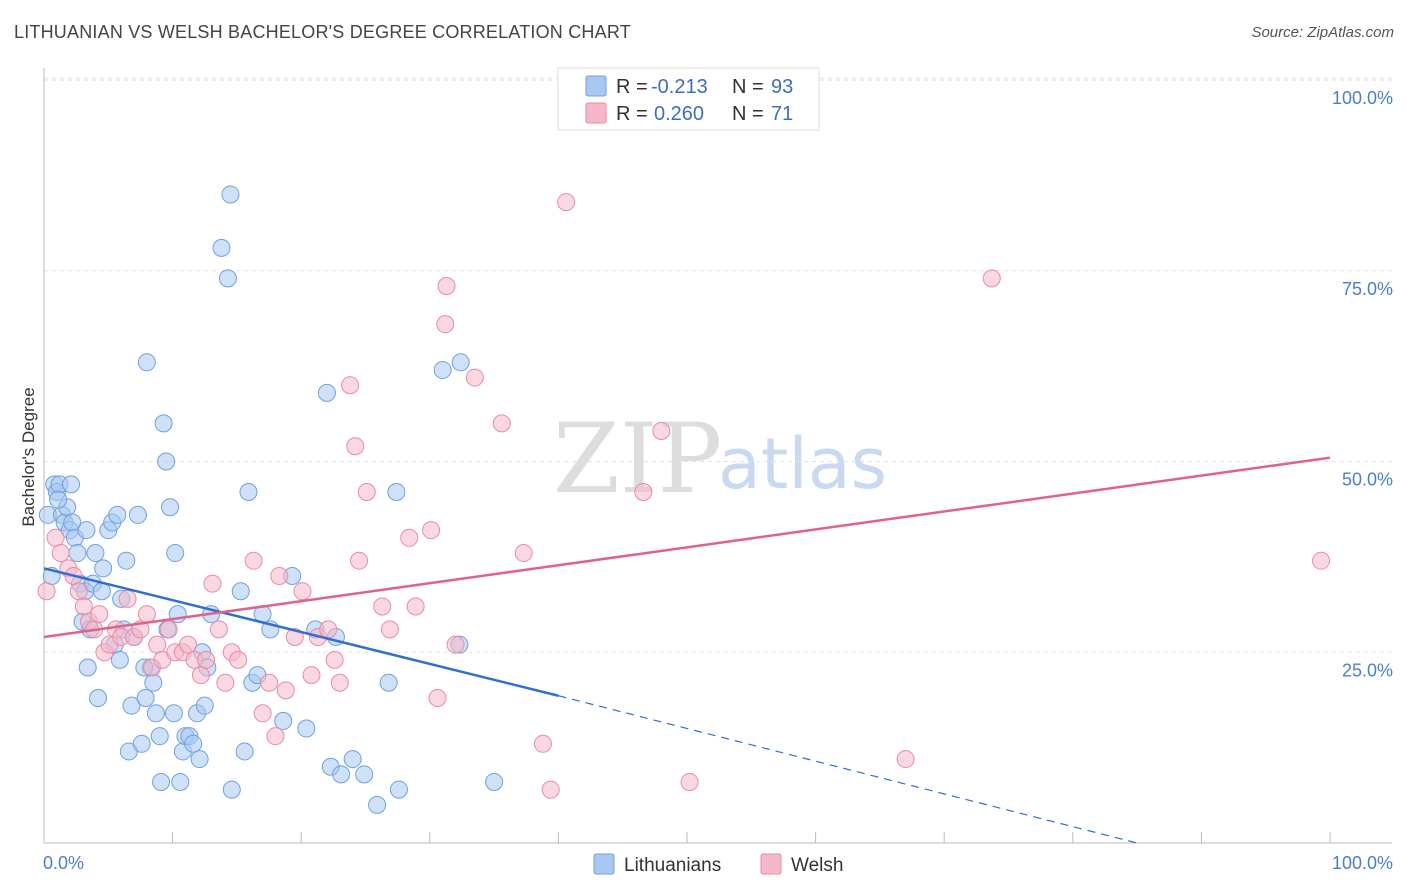 The image size is (1406, 892). What do you see at coordinates (782, 87) in the screenshot?
I see `legend-n-value-1: 93` at bounding box center [782, 87].